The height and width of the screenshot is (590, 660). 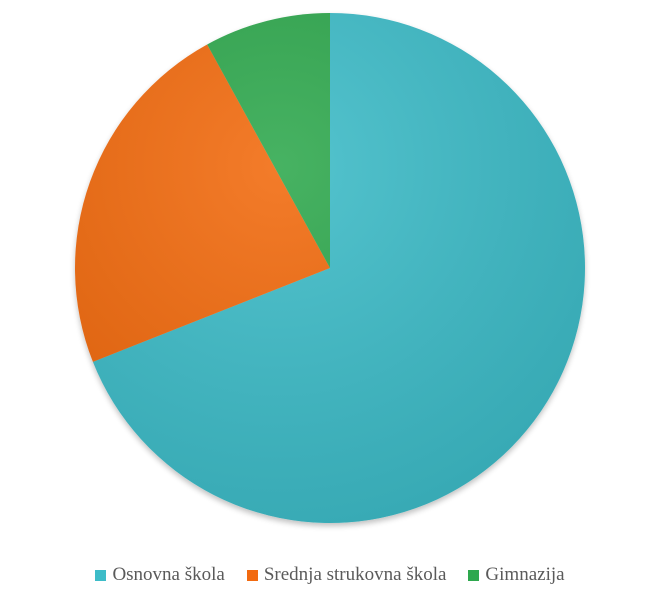 What do you see at coordinates (355, 574) in the screenshot?
I see `legend-label-srednja: Srednja strukovna škola` at bounding box center [355, 574].